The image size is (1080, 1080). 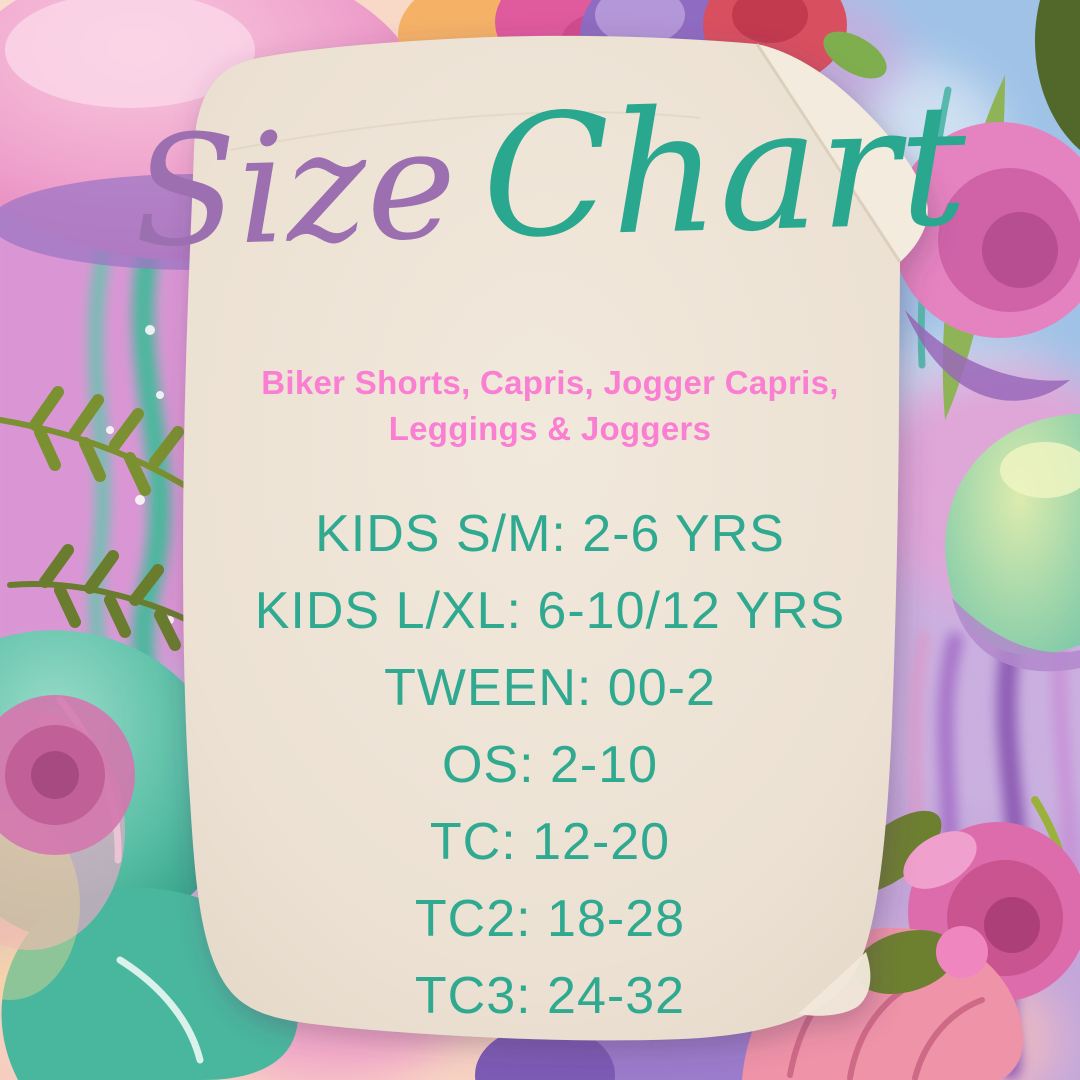 I want to click on title-word-size: Size, so click(x=295, y=188).